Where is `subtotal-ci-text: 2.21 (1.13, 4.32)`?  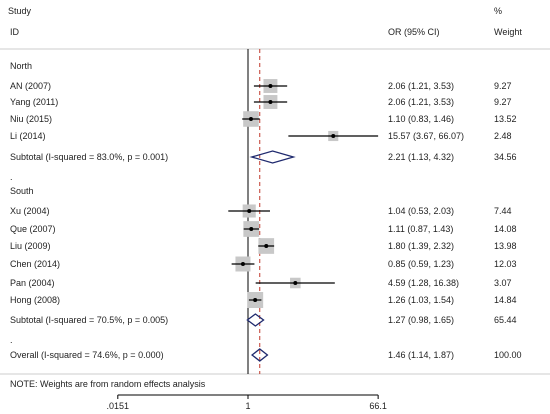
subtotal-ci-text: 2.21 (1.13, 4.32) is located at coordinates (421, 157).